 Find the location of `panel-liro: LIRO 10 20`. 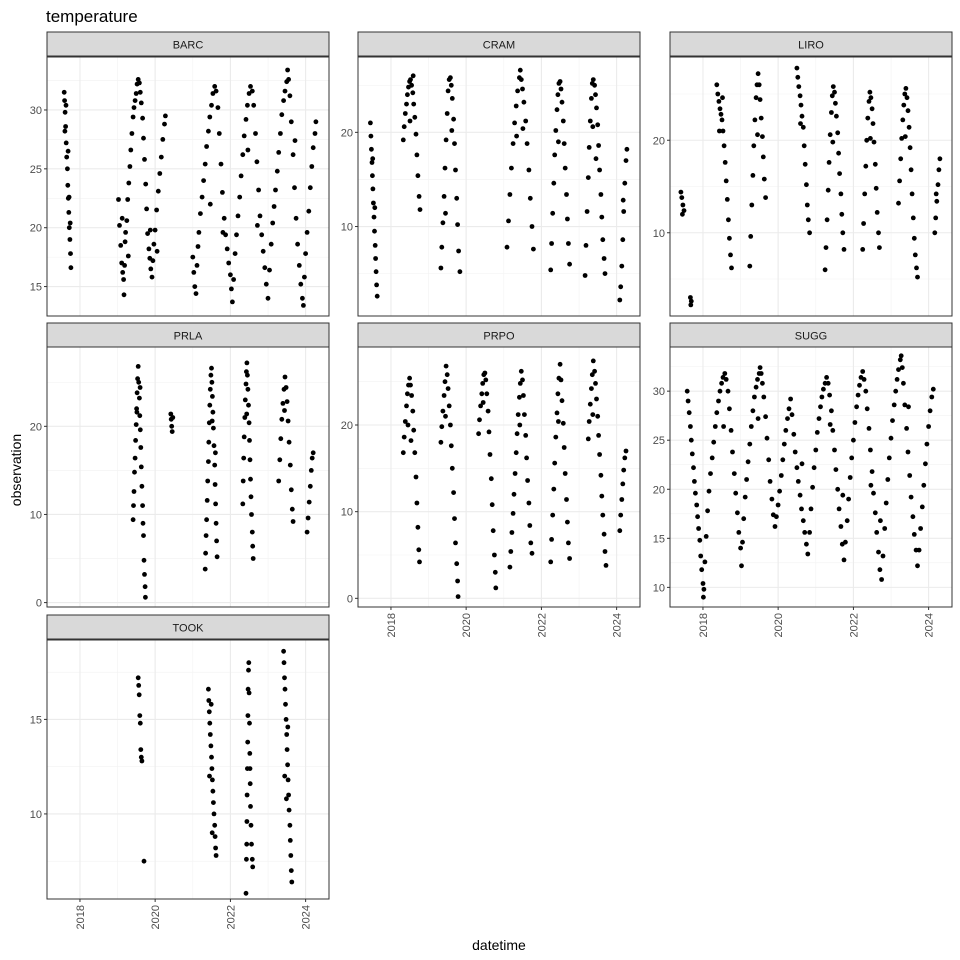

panel-liro: LIRO 10 20 is located at coordinates (803, 174).